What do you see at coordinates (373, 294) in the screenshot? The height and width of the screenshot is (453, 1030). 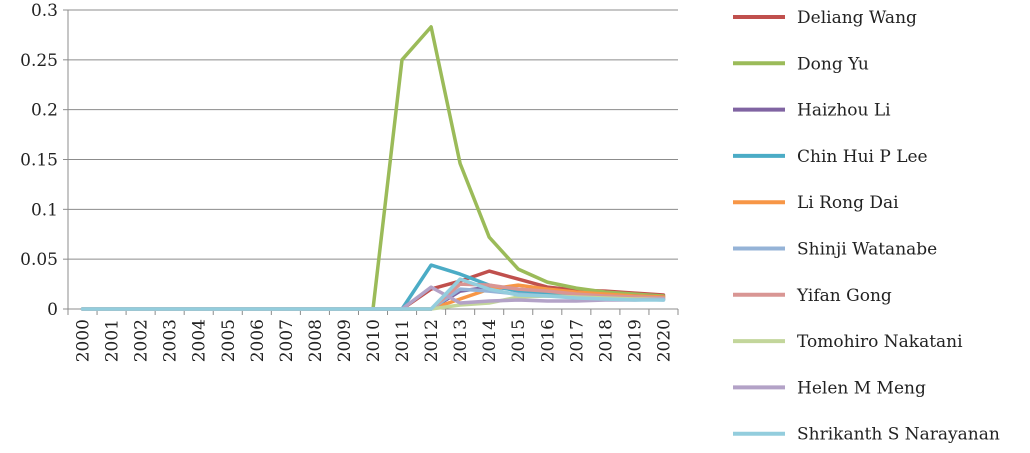 I see `series-line` at bounding box center [373, 294].